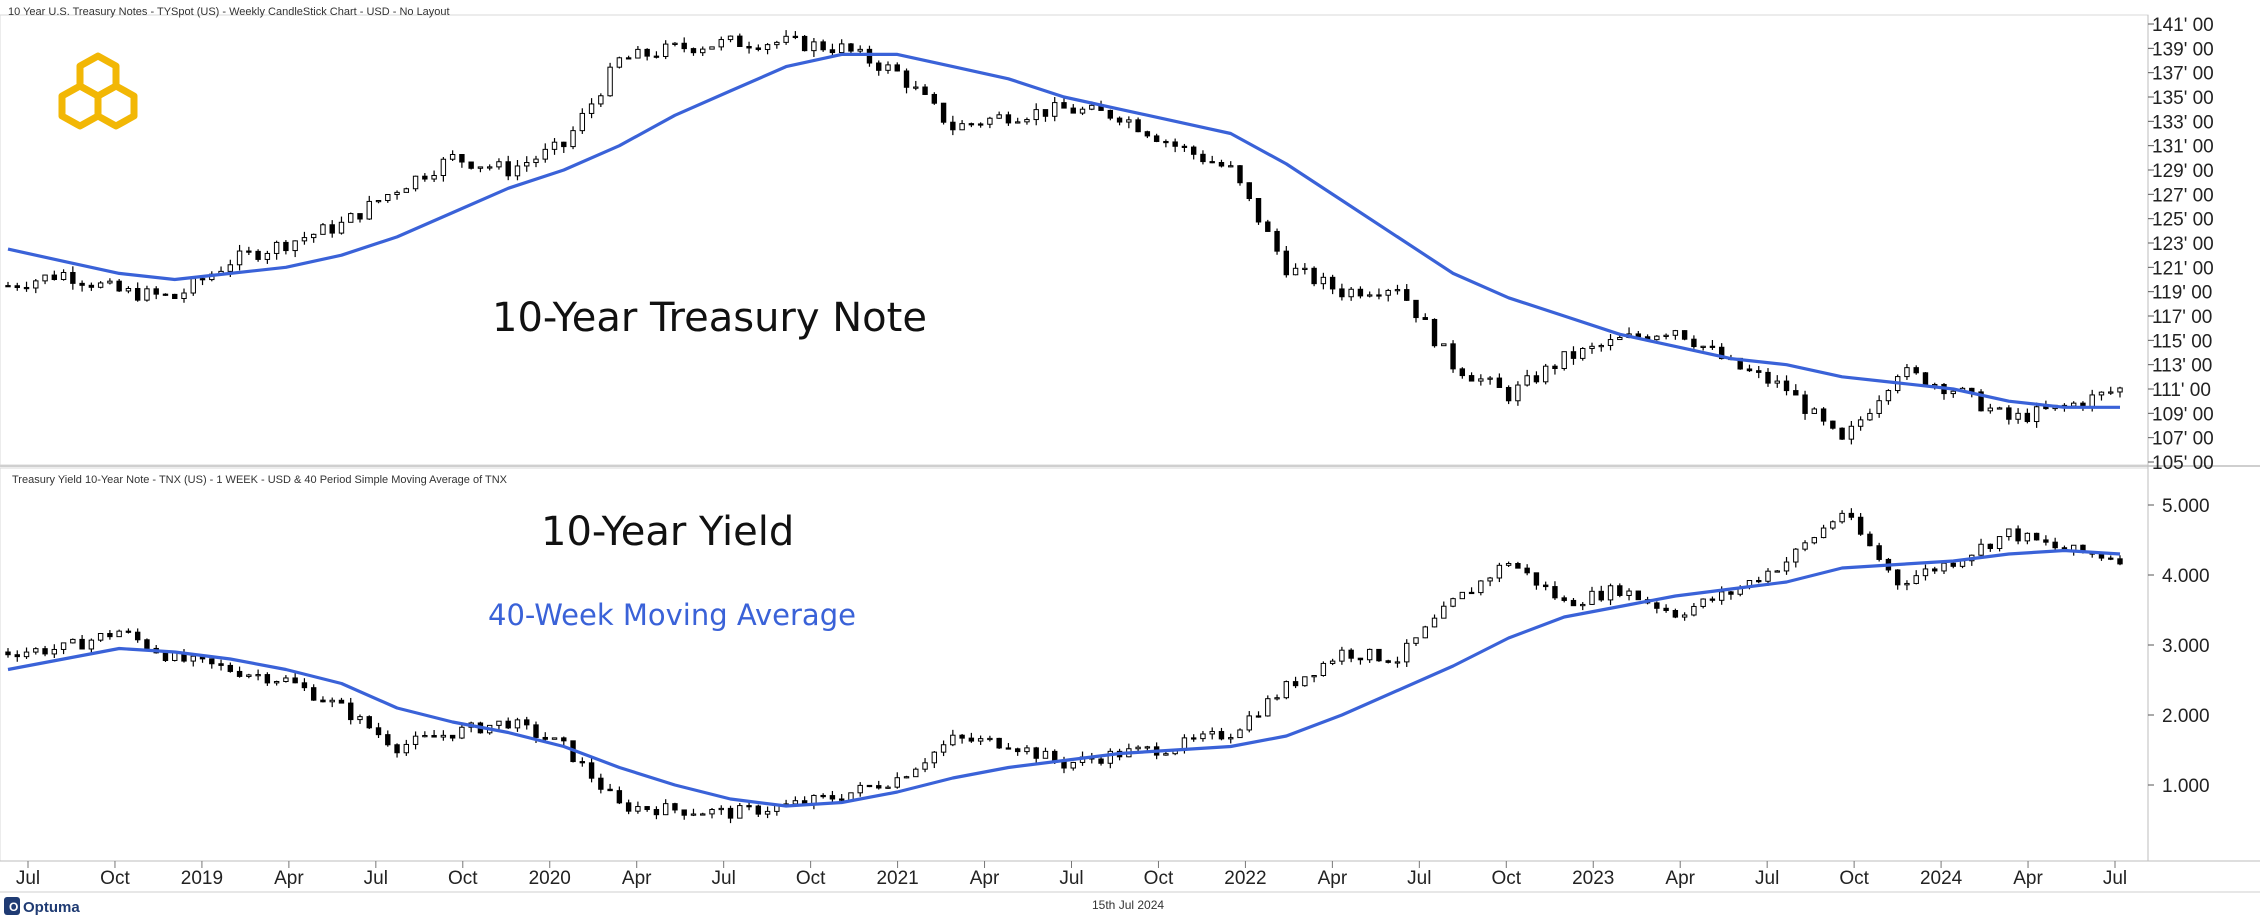 This screenshot has width=2260, height=922. What do you see at coordinates (13, 907) in the screenshot?
I see `svg-text: O` at bounding box center [13, 907].